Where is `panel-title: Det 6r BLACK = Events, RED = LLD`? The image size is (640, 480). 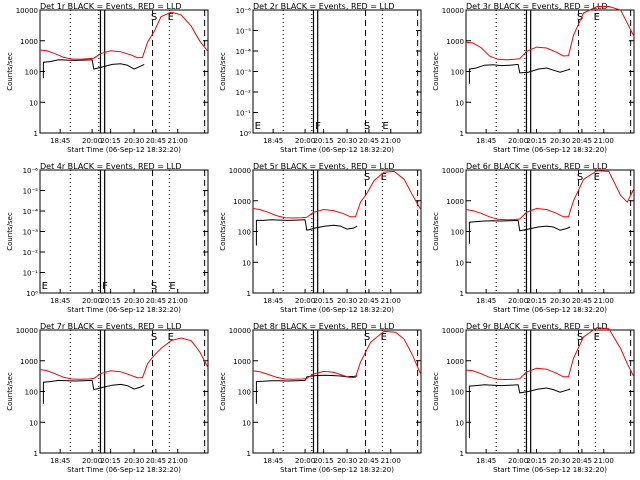
panel-title: Det 6r BLACK = Events, RED = LLD is located at coordinates (537, 166).